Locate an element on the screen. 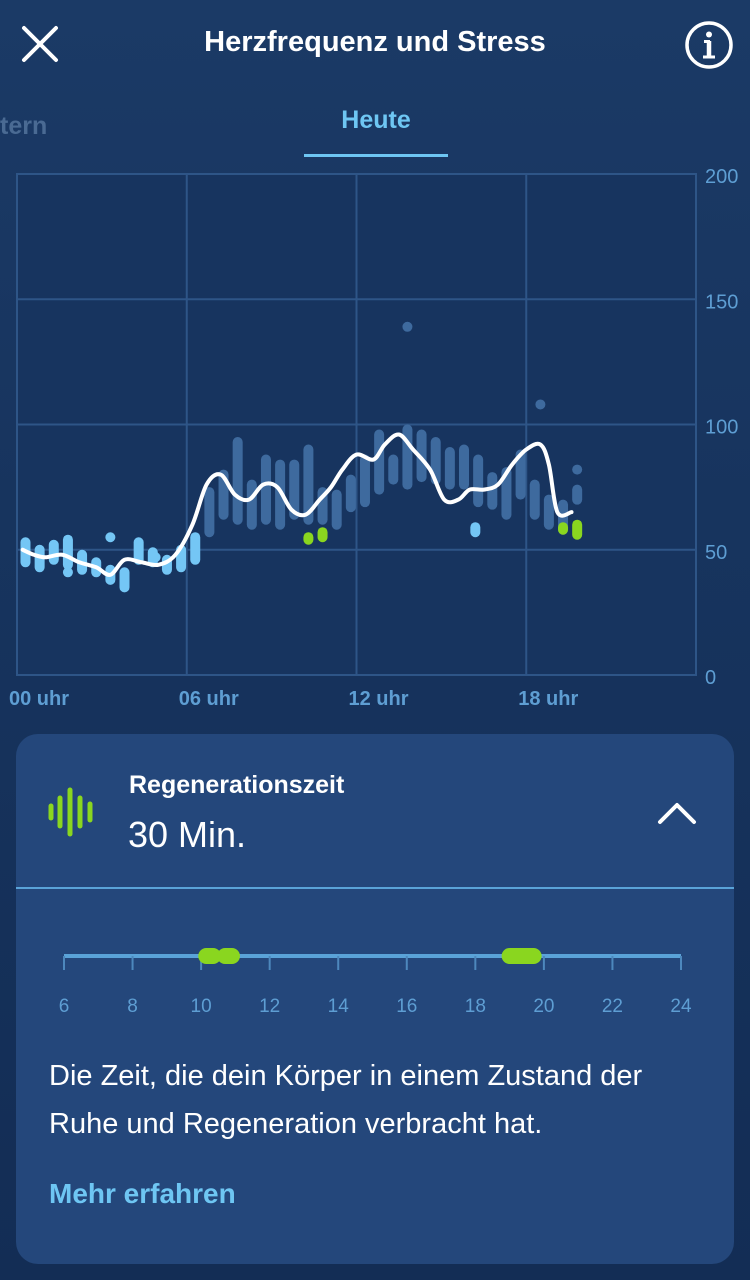  learn-more-link: Mehr erfahren is located at coordinates (142, 1193).